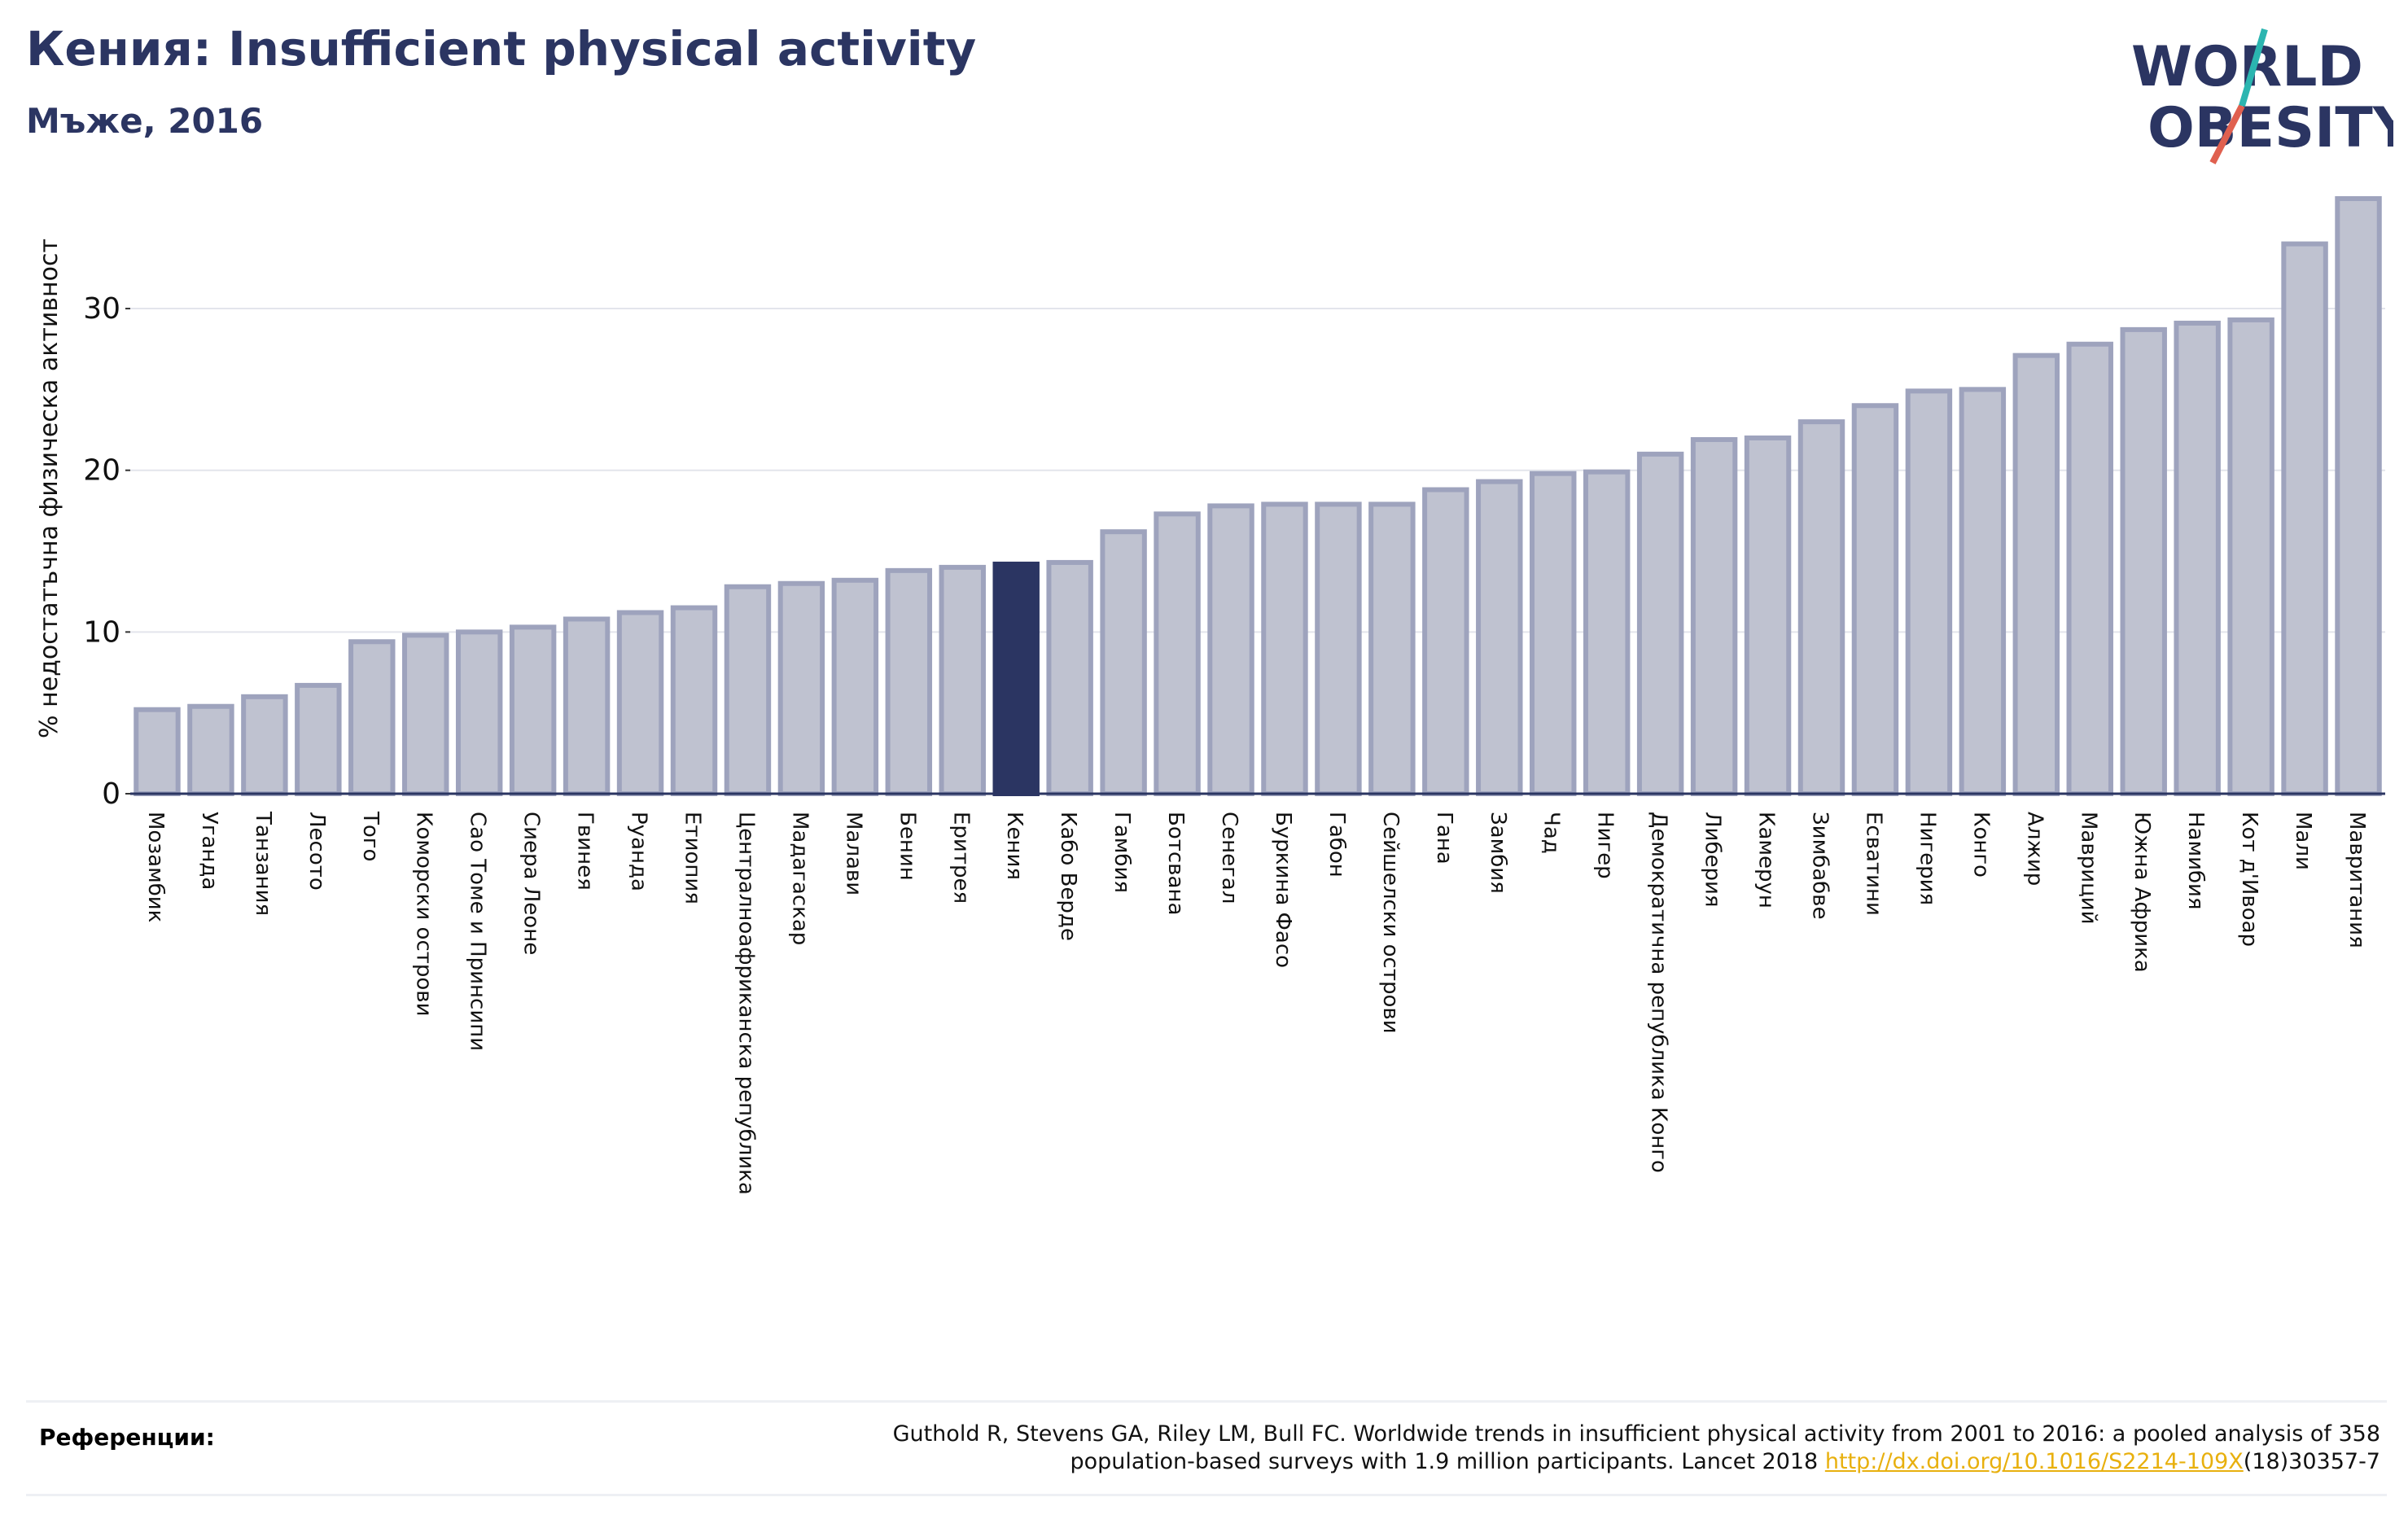  What do you see at coordinates (263, 864) in the screenshot?
I see `x-tick-label: Танзания` at bounding box center [263, 864].